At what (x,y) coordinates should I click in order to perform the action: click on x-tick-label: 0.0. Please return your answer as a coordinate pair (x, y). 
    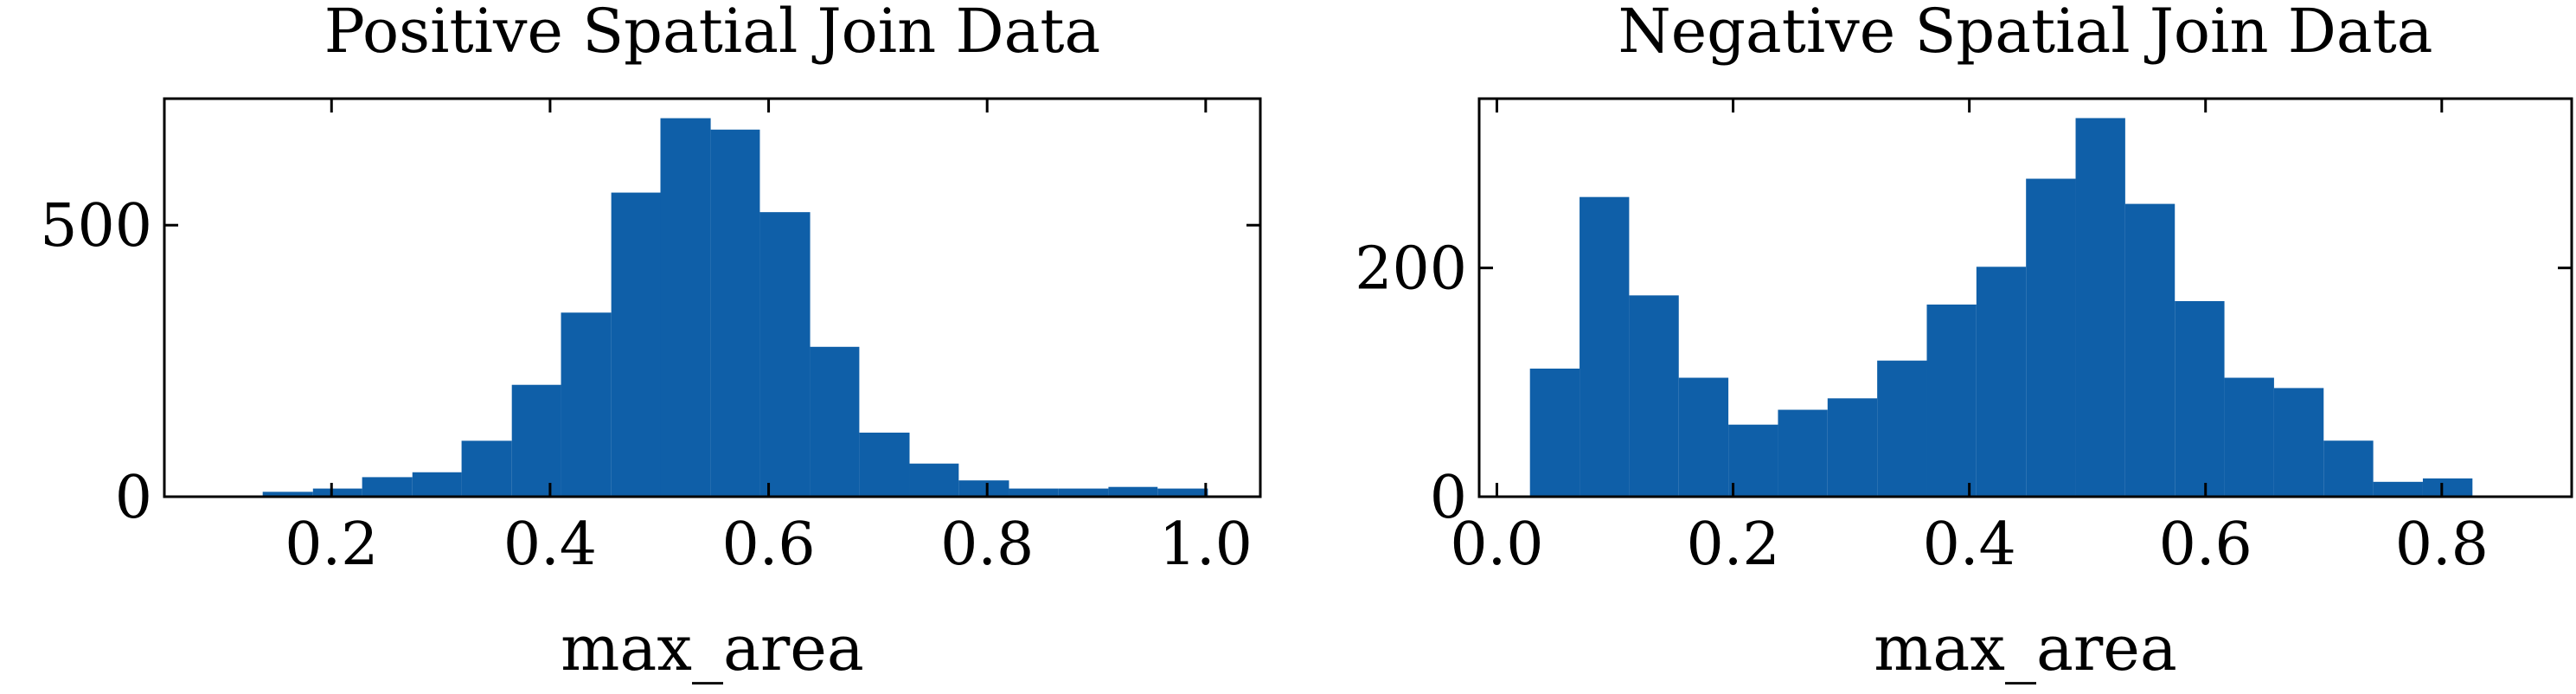
    Looking at the image, I should click on (1496, 545).